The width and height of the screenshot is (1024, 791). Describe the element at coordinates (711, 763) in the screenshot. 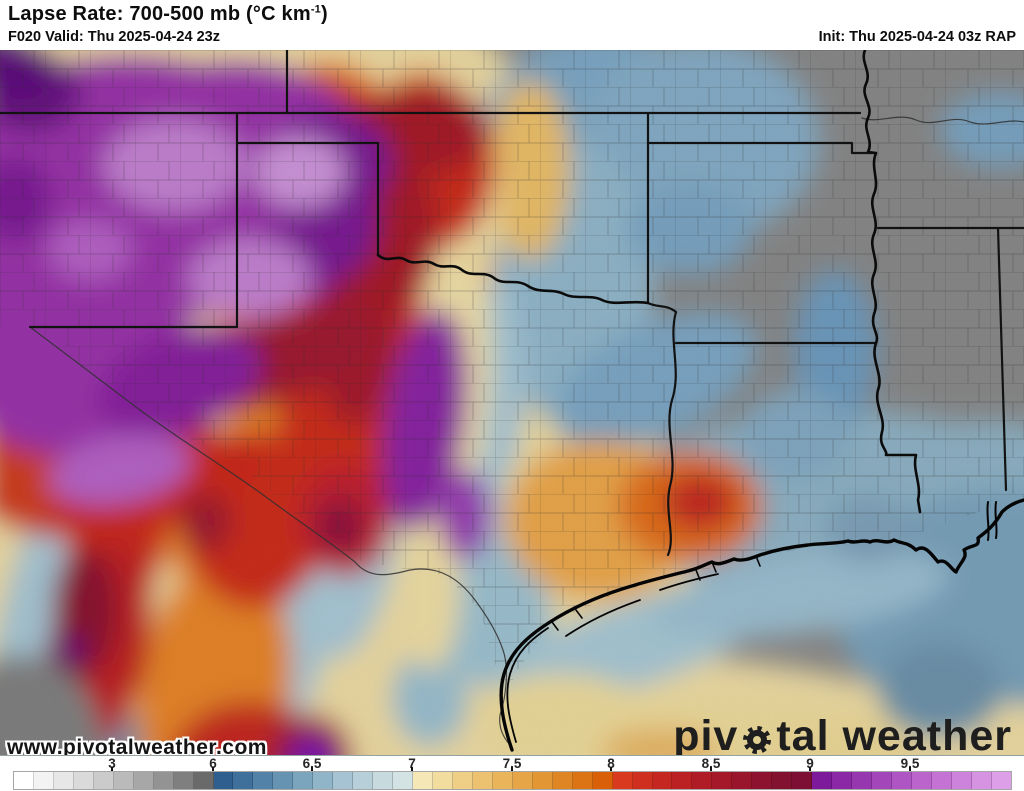

I see `colorbar-tick-label: 8.5` at that location.